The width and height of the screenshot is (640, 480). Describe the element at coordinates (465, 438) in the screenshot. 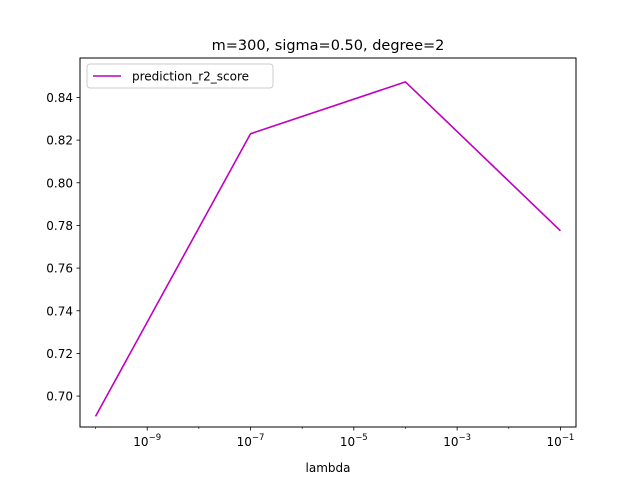

I see `x-tick-exponent: −3` at that location.